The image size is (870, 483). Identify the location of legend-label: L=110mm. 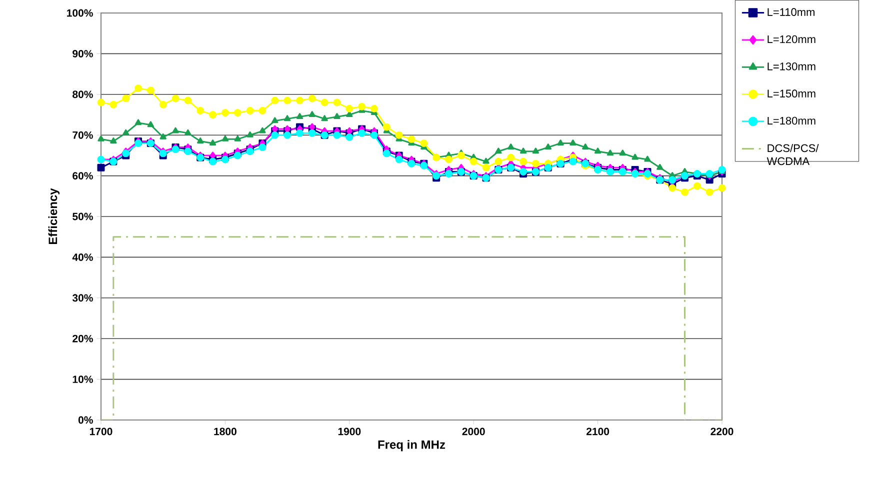
(791, 12).